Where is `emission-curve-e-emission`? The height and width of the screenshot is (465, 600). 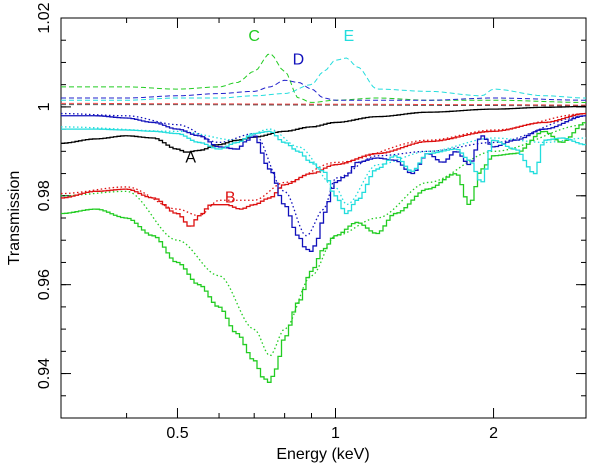
emission-curve-e-emission is located at coordinates (324, 79).